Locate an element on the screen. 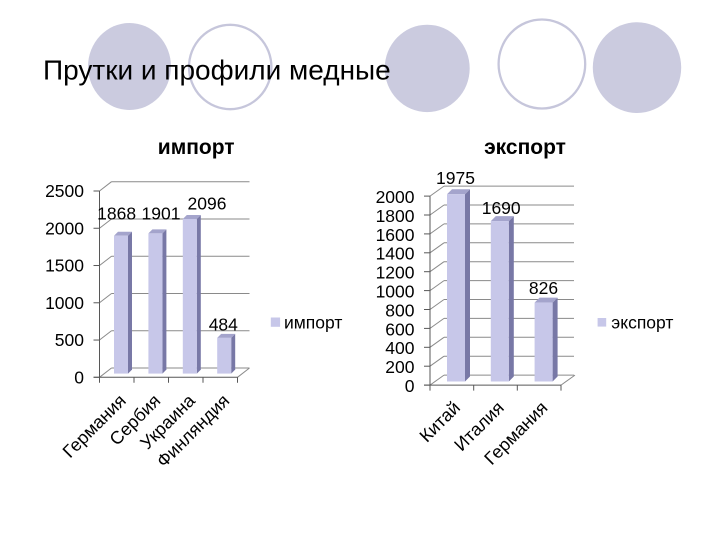 Image resolution: width=720 pixels, height=540 pixels. svg-text: 600 is located at coordinates (399, 329).